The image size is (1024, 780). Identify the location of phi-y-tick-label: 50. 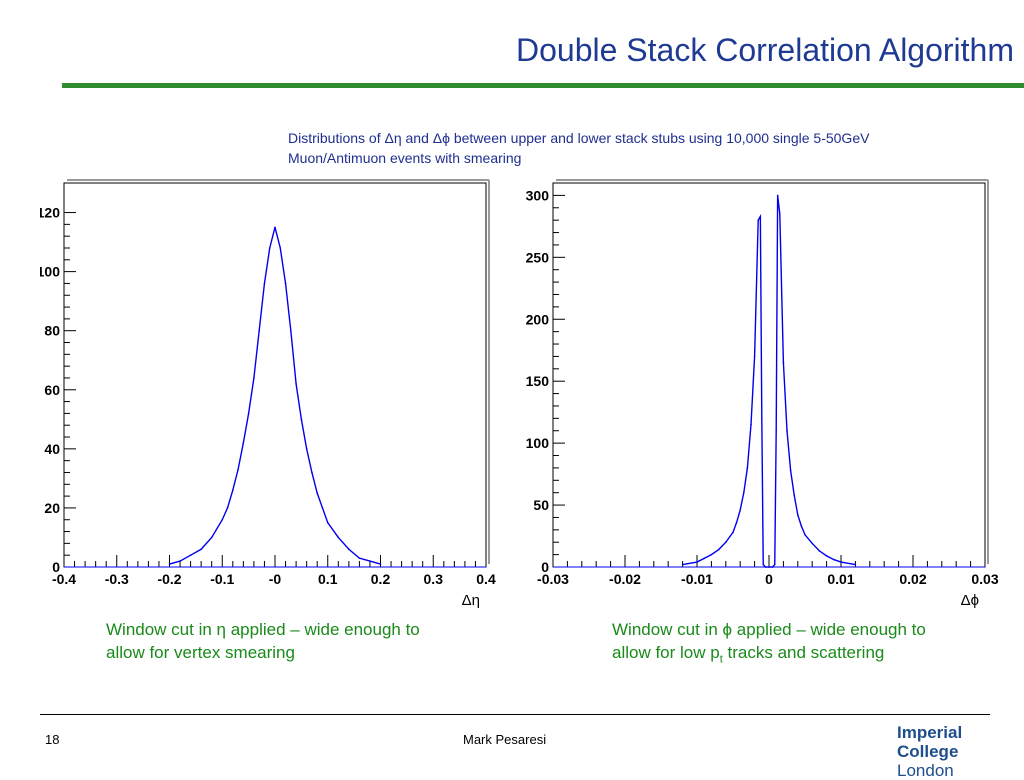
(541, 505).